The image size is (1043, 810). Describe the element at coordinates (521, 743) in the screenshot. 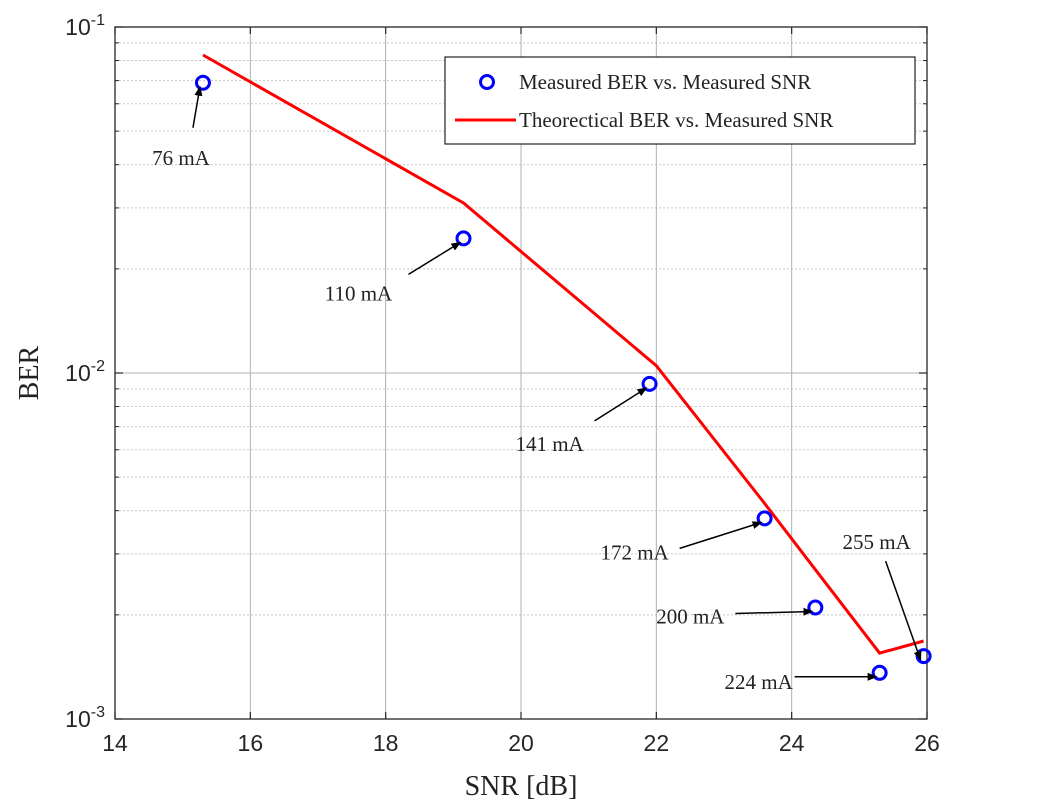

I see `x-tick-label: 20` at that location.